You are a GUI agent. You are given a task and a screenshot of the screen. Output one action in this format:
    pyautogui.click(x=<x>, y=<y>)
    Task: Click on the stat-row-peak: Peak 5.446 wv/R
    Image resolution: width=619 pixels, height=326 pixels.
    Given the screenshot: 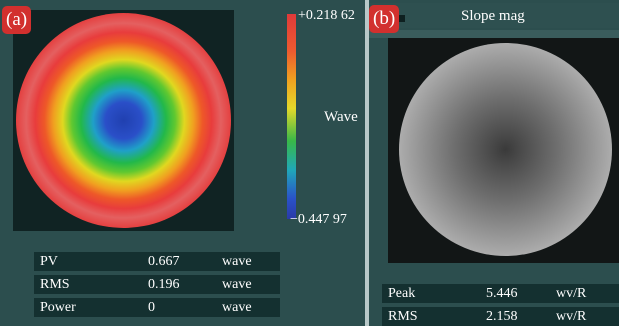 What is the action you would take?
    pyautogui.click(x=500, y=293)
    